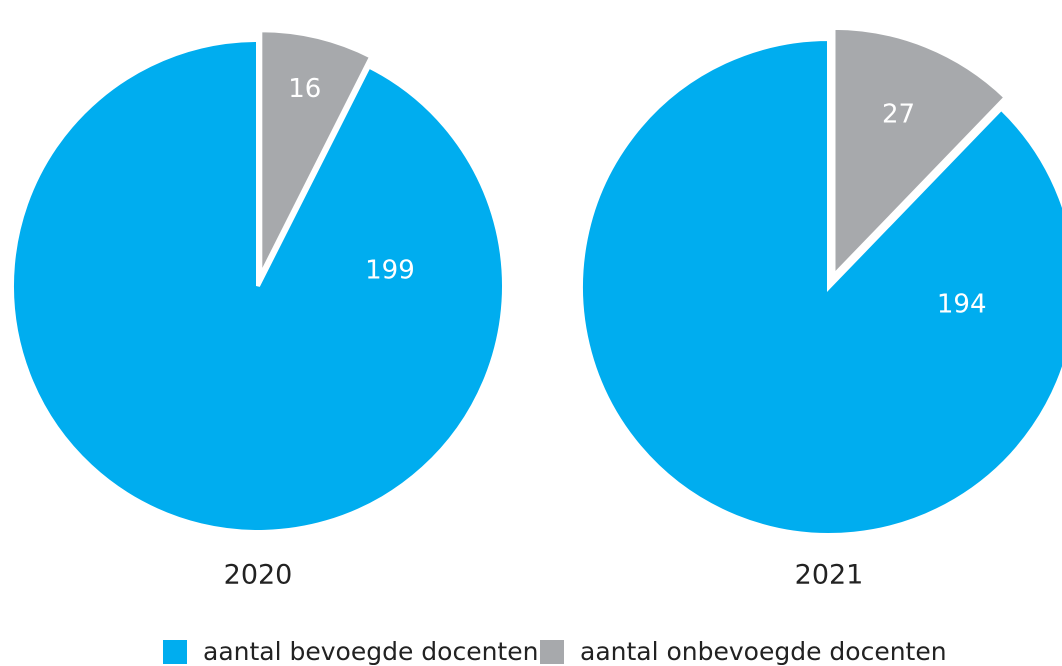 The width and height of the screenshot is (1062, 666). I want to click on value-label-aantal-bevoegde-docenten-2021: 194, so click(962, 304).